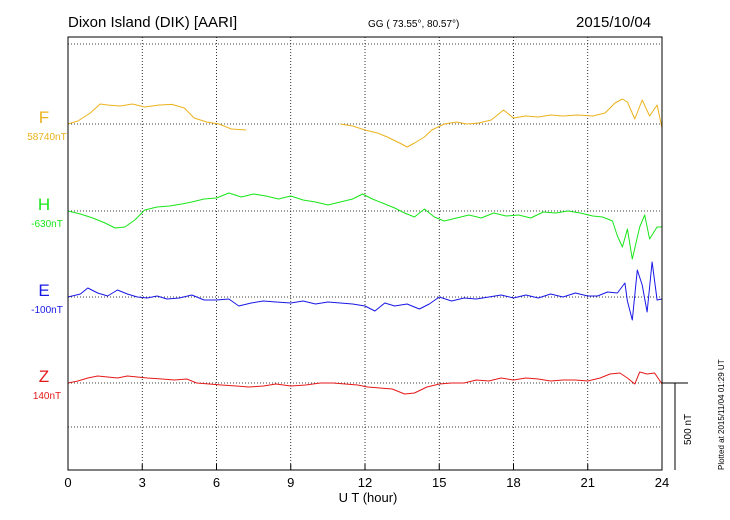 Image resolution: width=730 pixels, height=520 pixels. Describe the element at coordinates (365, 291) in the screenshot. I see `series-line-e` at that location.